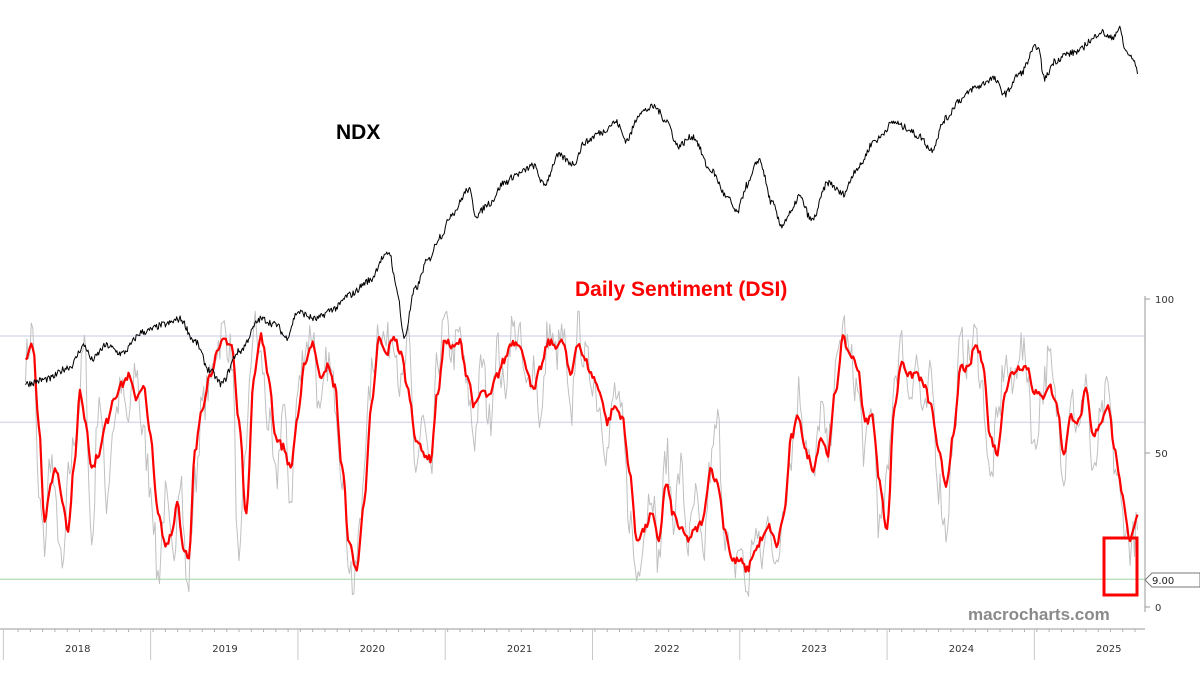 The width and height of the screenshot is (1200, 675). I want to click on y-tick-0: 0, so click(1158, 608).